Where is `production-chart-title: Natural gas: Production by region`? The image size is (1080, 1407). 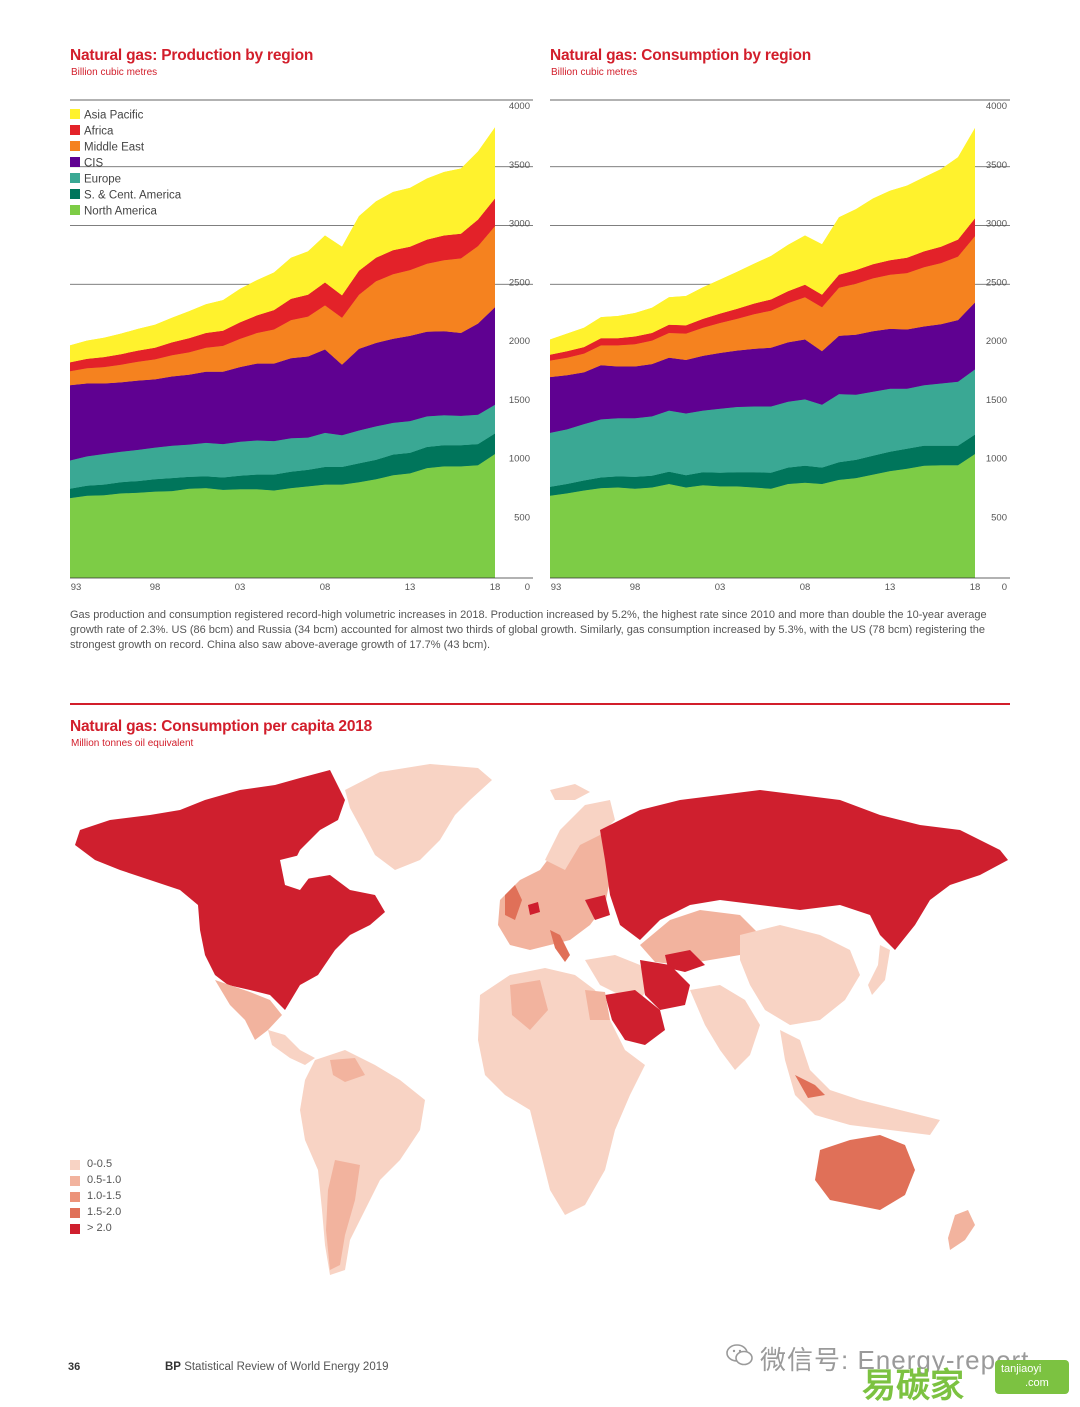 production-chart-title: Natural gas: Production by region is located at coordinates (192, 55).